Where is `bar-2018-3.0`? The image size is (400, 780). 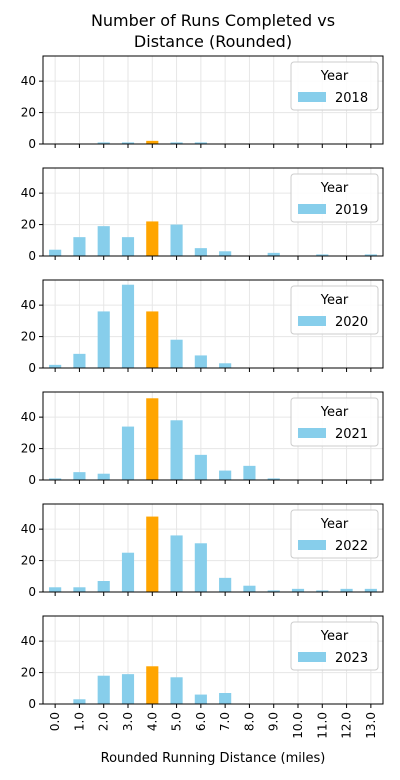 bar-2018-3.0 is located at coordinates (128, 143).